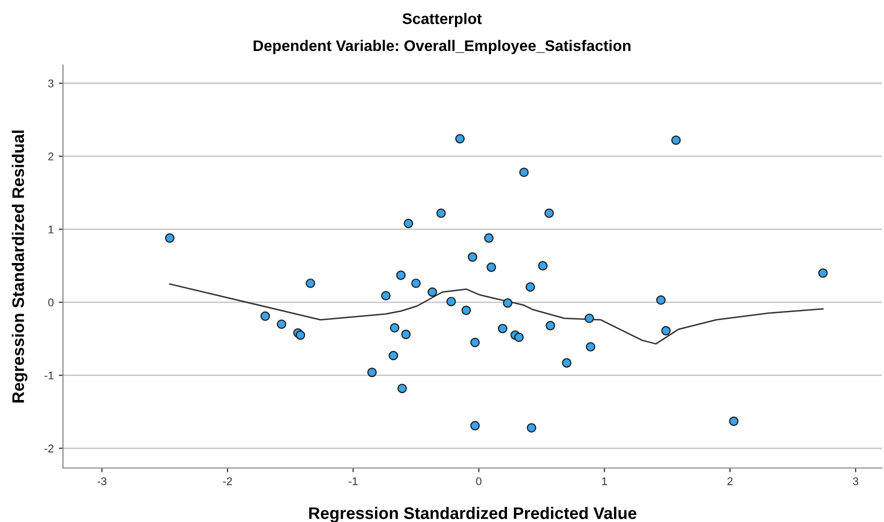 Image resolution: width=884 pixels, height=522 pixels. Describe the element at coordinates (442, 20) in the screenshot. I see `chart-title: Scatterplot` at that location.